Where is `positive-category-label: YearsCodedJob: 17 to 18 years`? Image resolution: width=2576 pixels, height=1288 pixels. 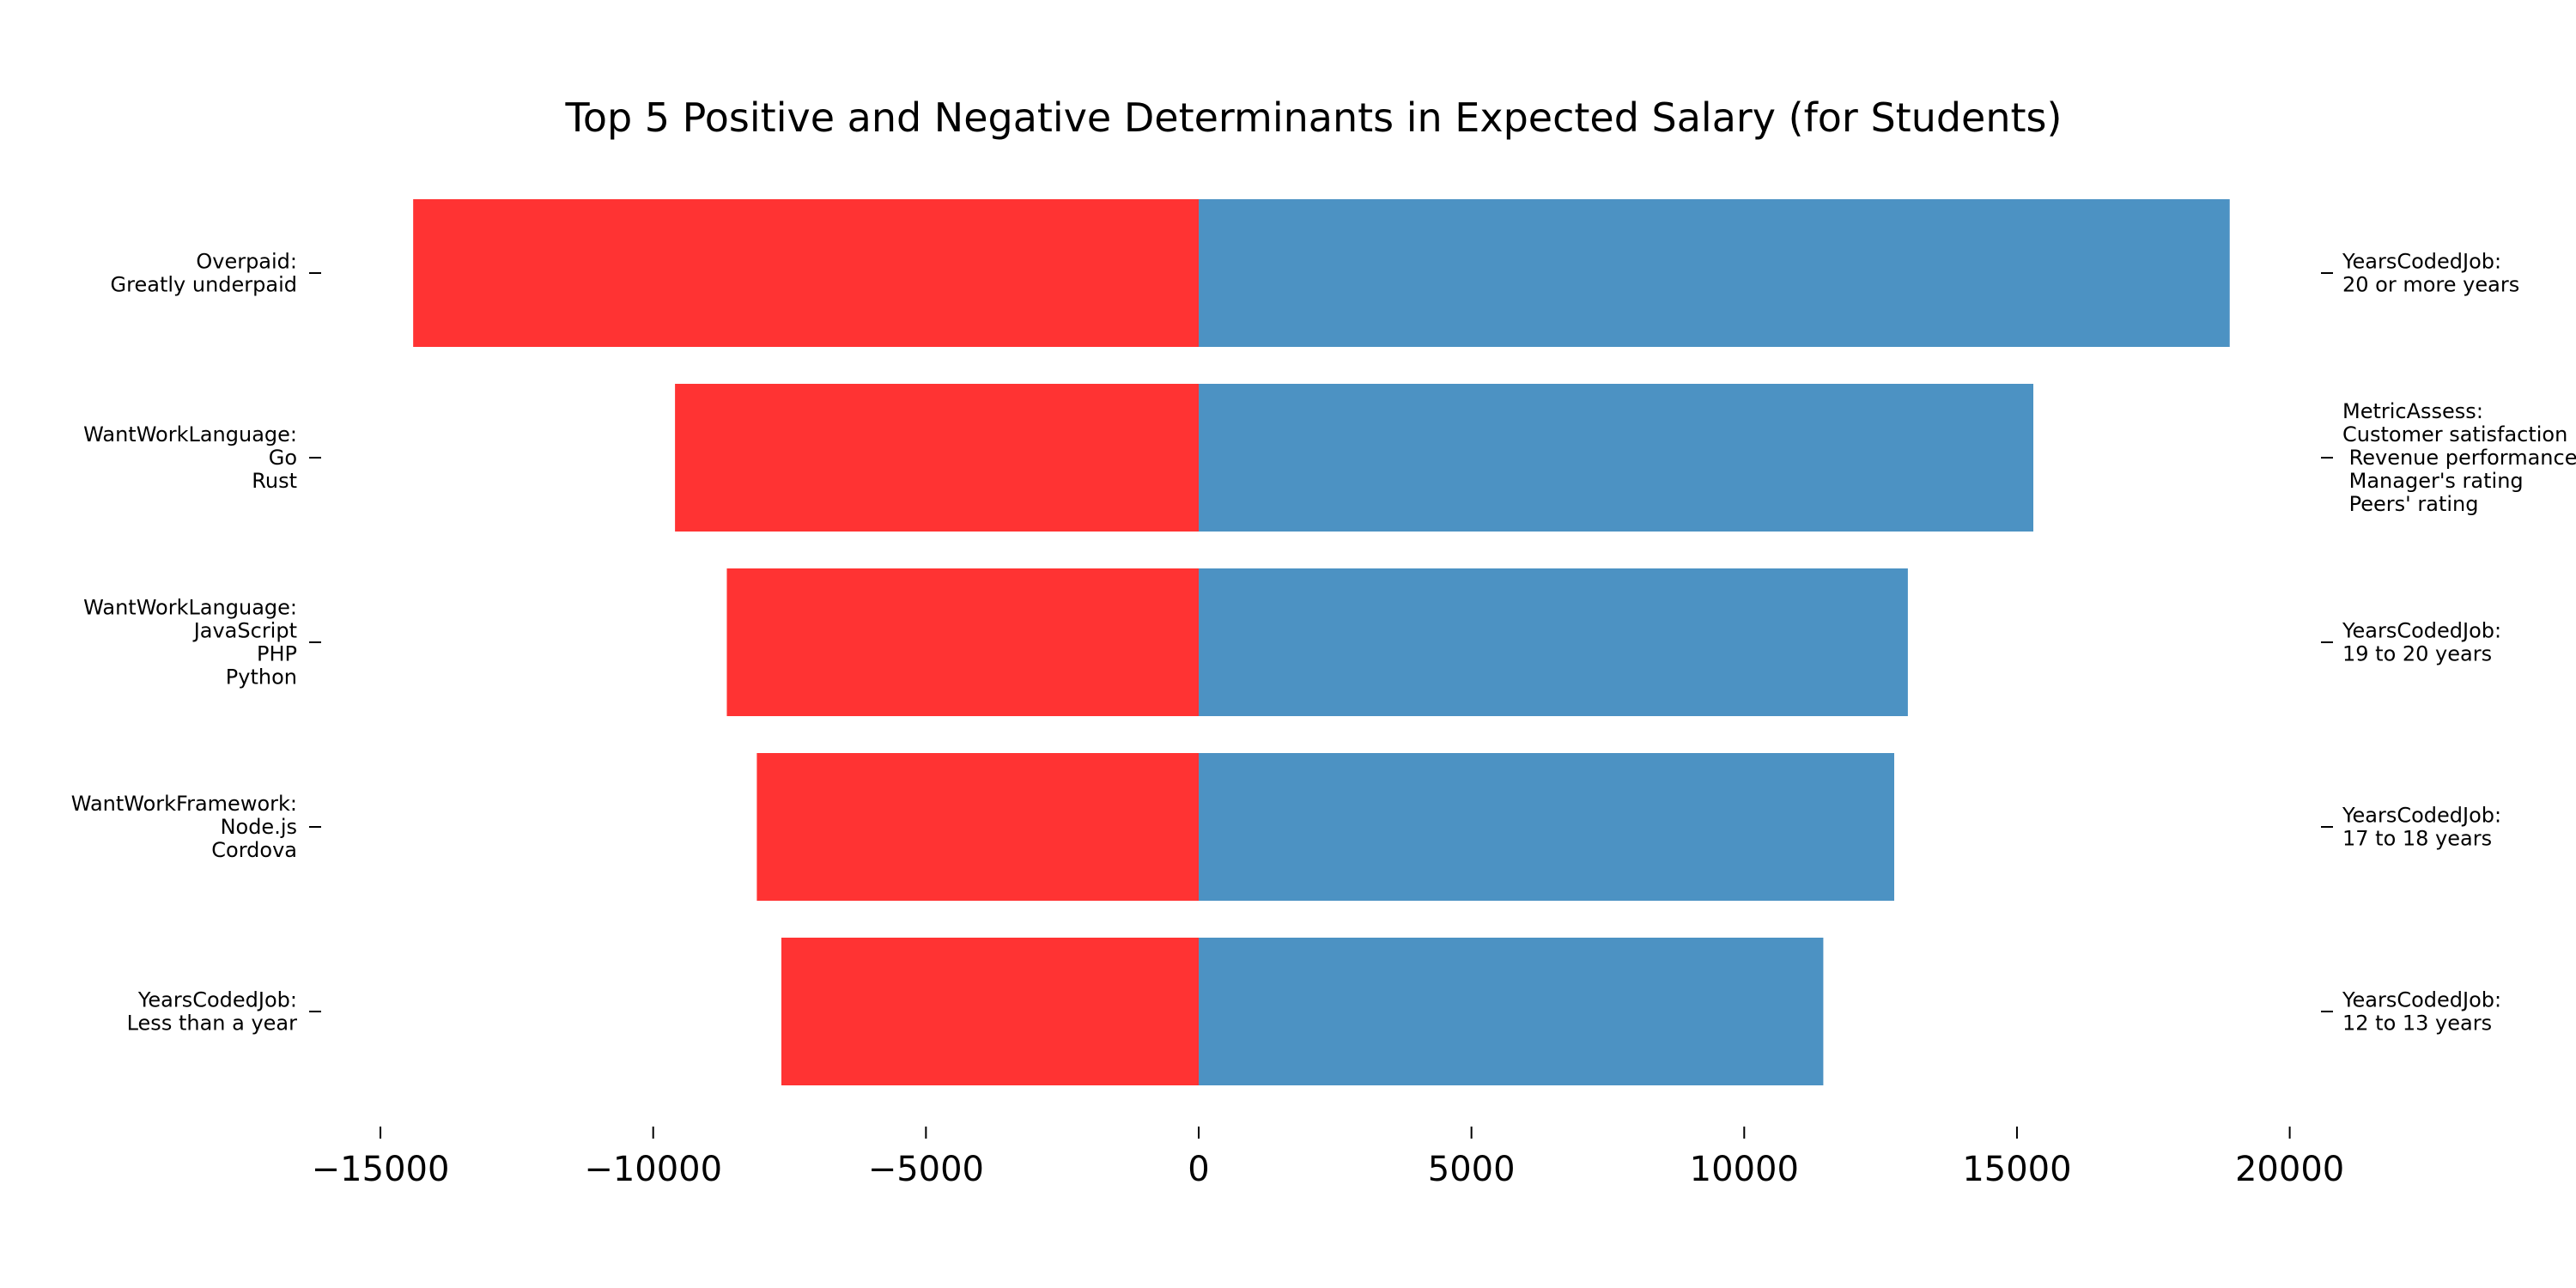
positive-category-label: YearsCodedJob: 17 to 18 years is located at coordinates (2421, 828).